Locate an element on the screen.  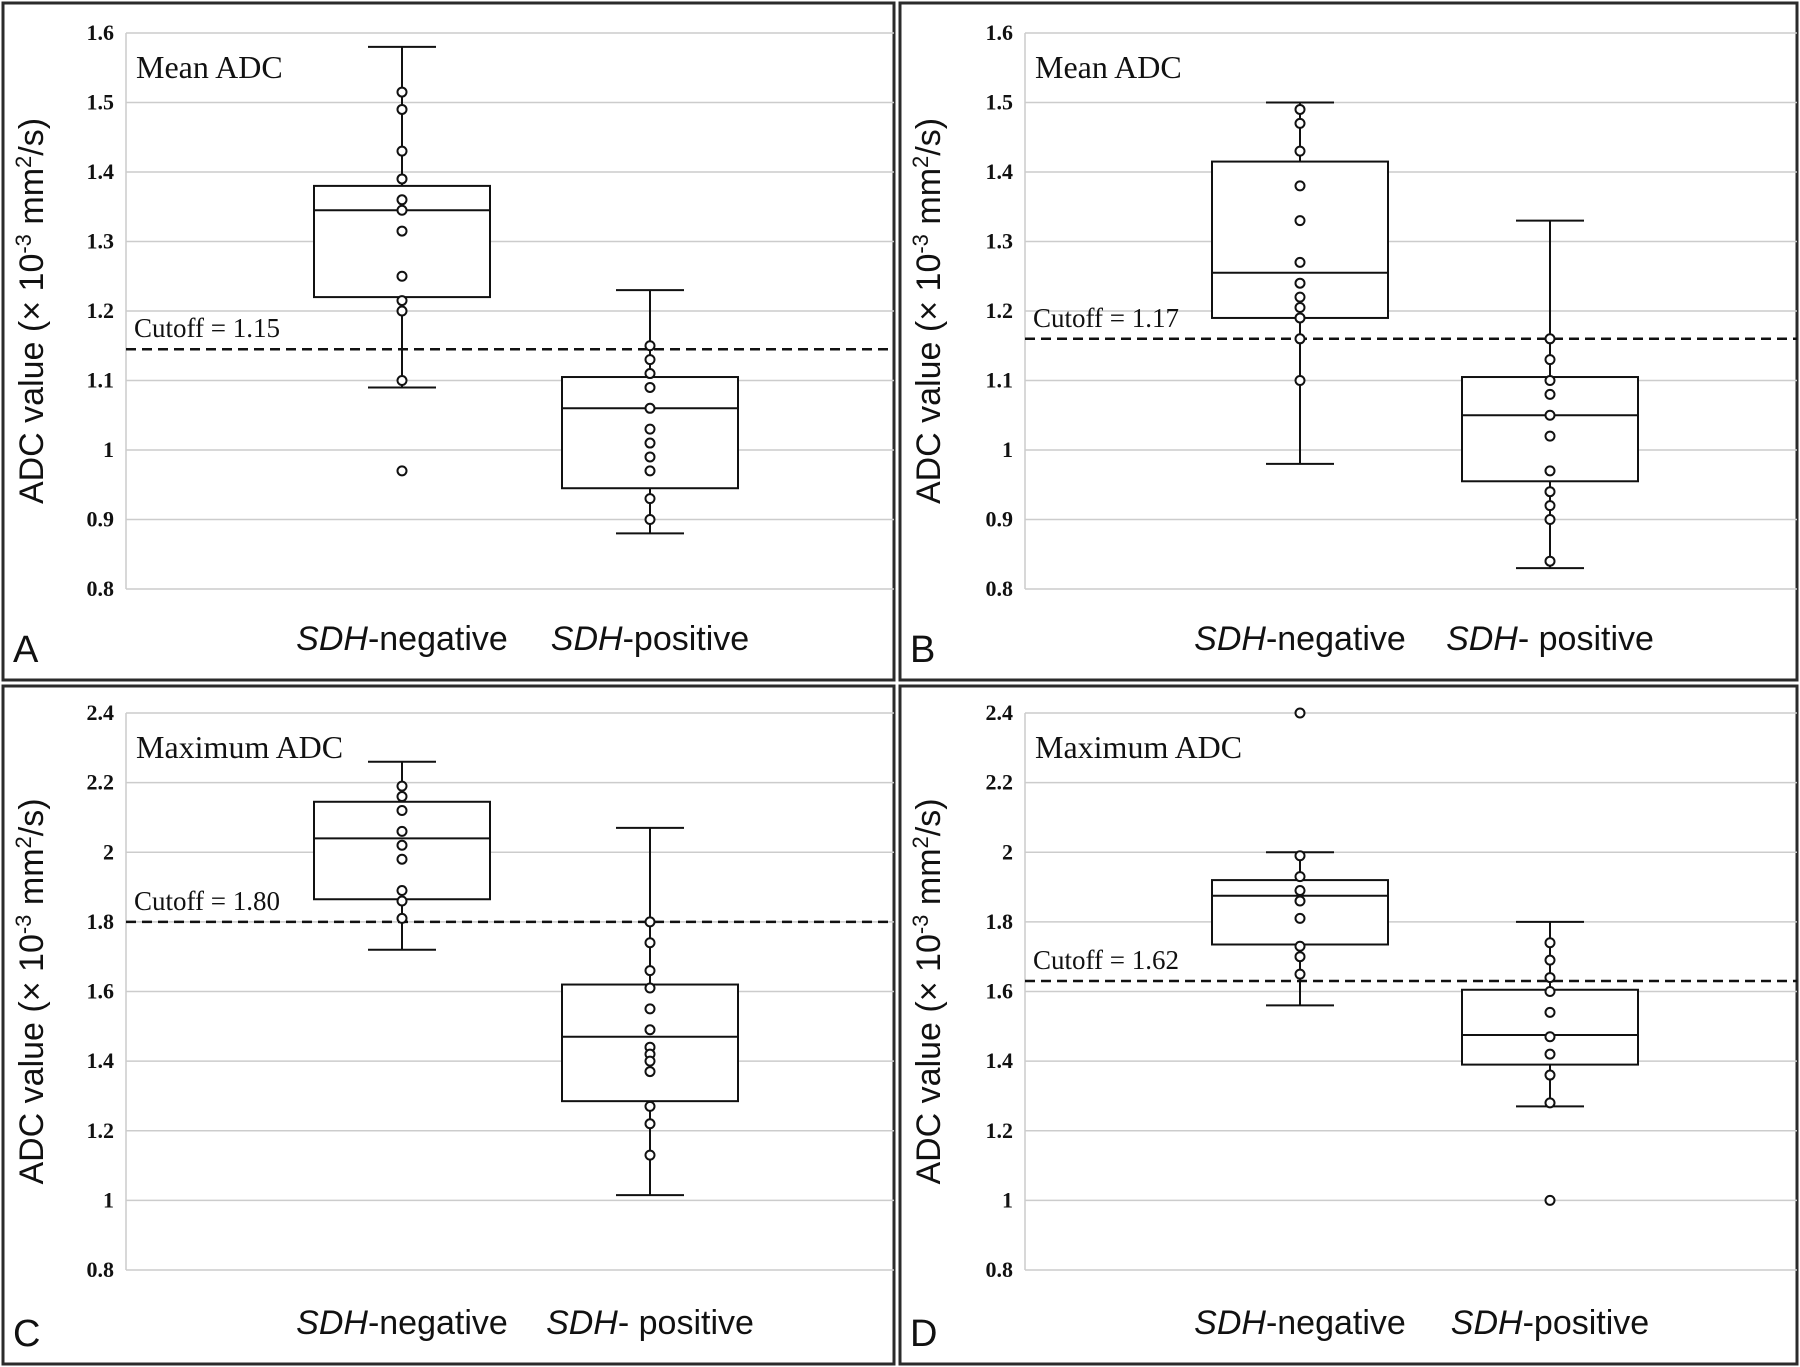
cutoff-label: Cutoff = 1.17 is located at coordinates (1106, 318).